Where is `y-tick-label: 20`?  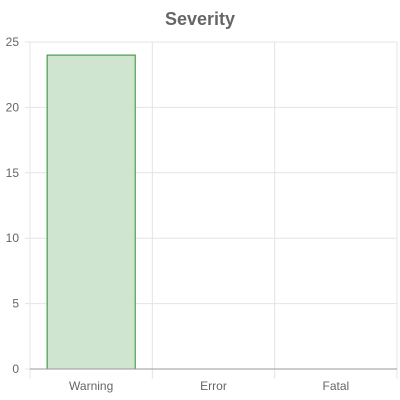 y-tick-label: 20 is located at coordinates (13, 107).